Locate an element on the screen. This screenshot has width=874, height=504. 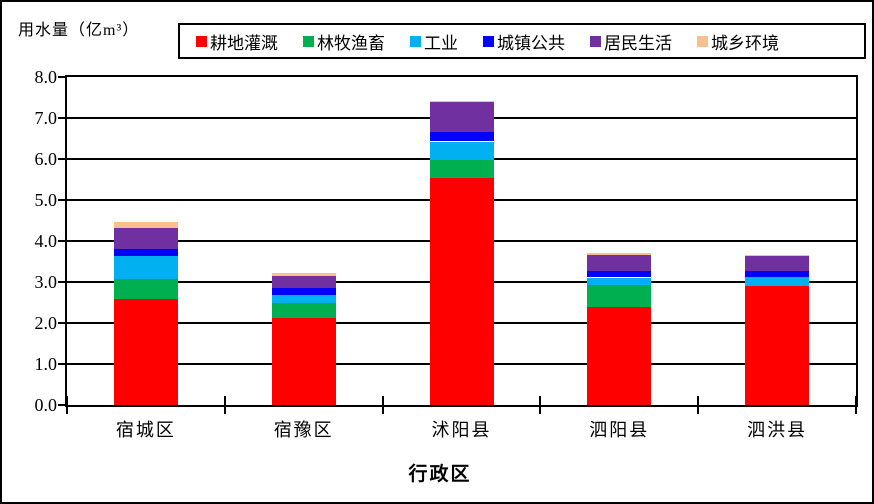
legend-item: 林牧渔畜 is located at coordinates (344, 41).